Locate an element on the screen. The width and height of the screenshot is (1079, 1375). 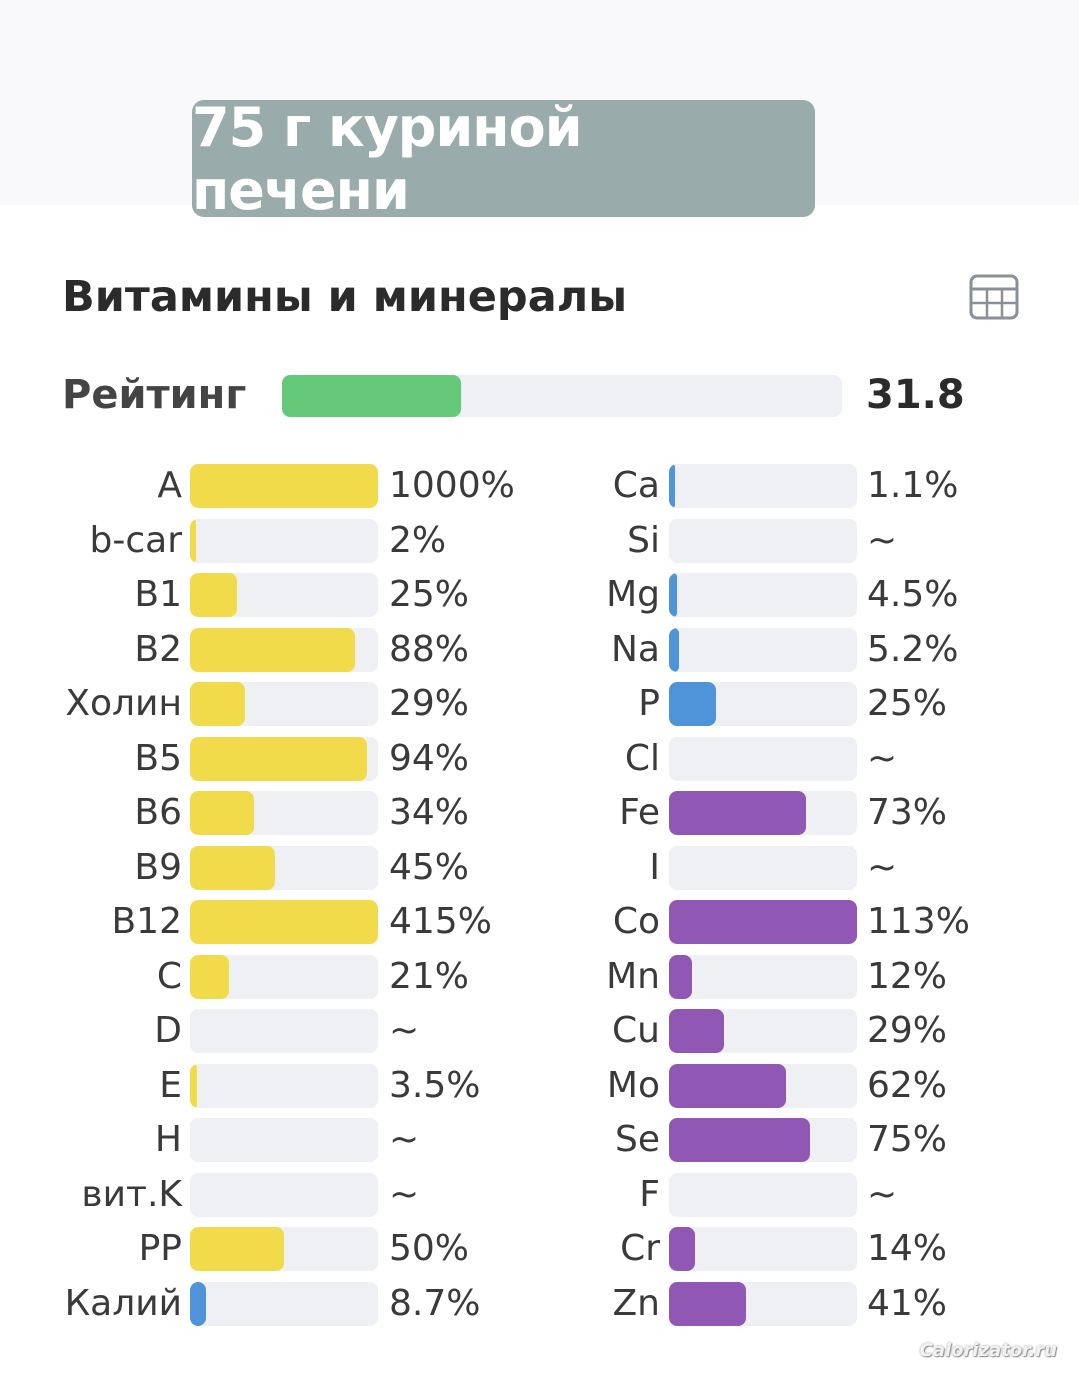
nutrient-label: Mn is located at coordinates (633, 976).